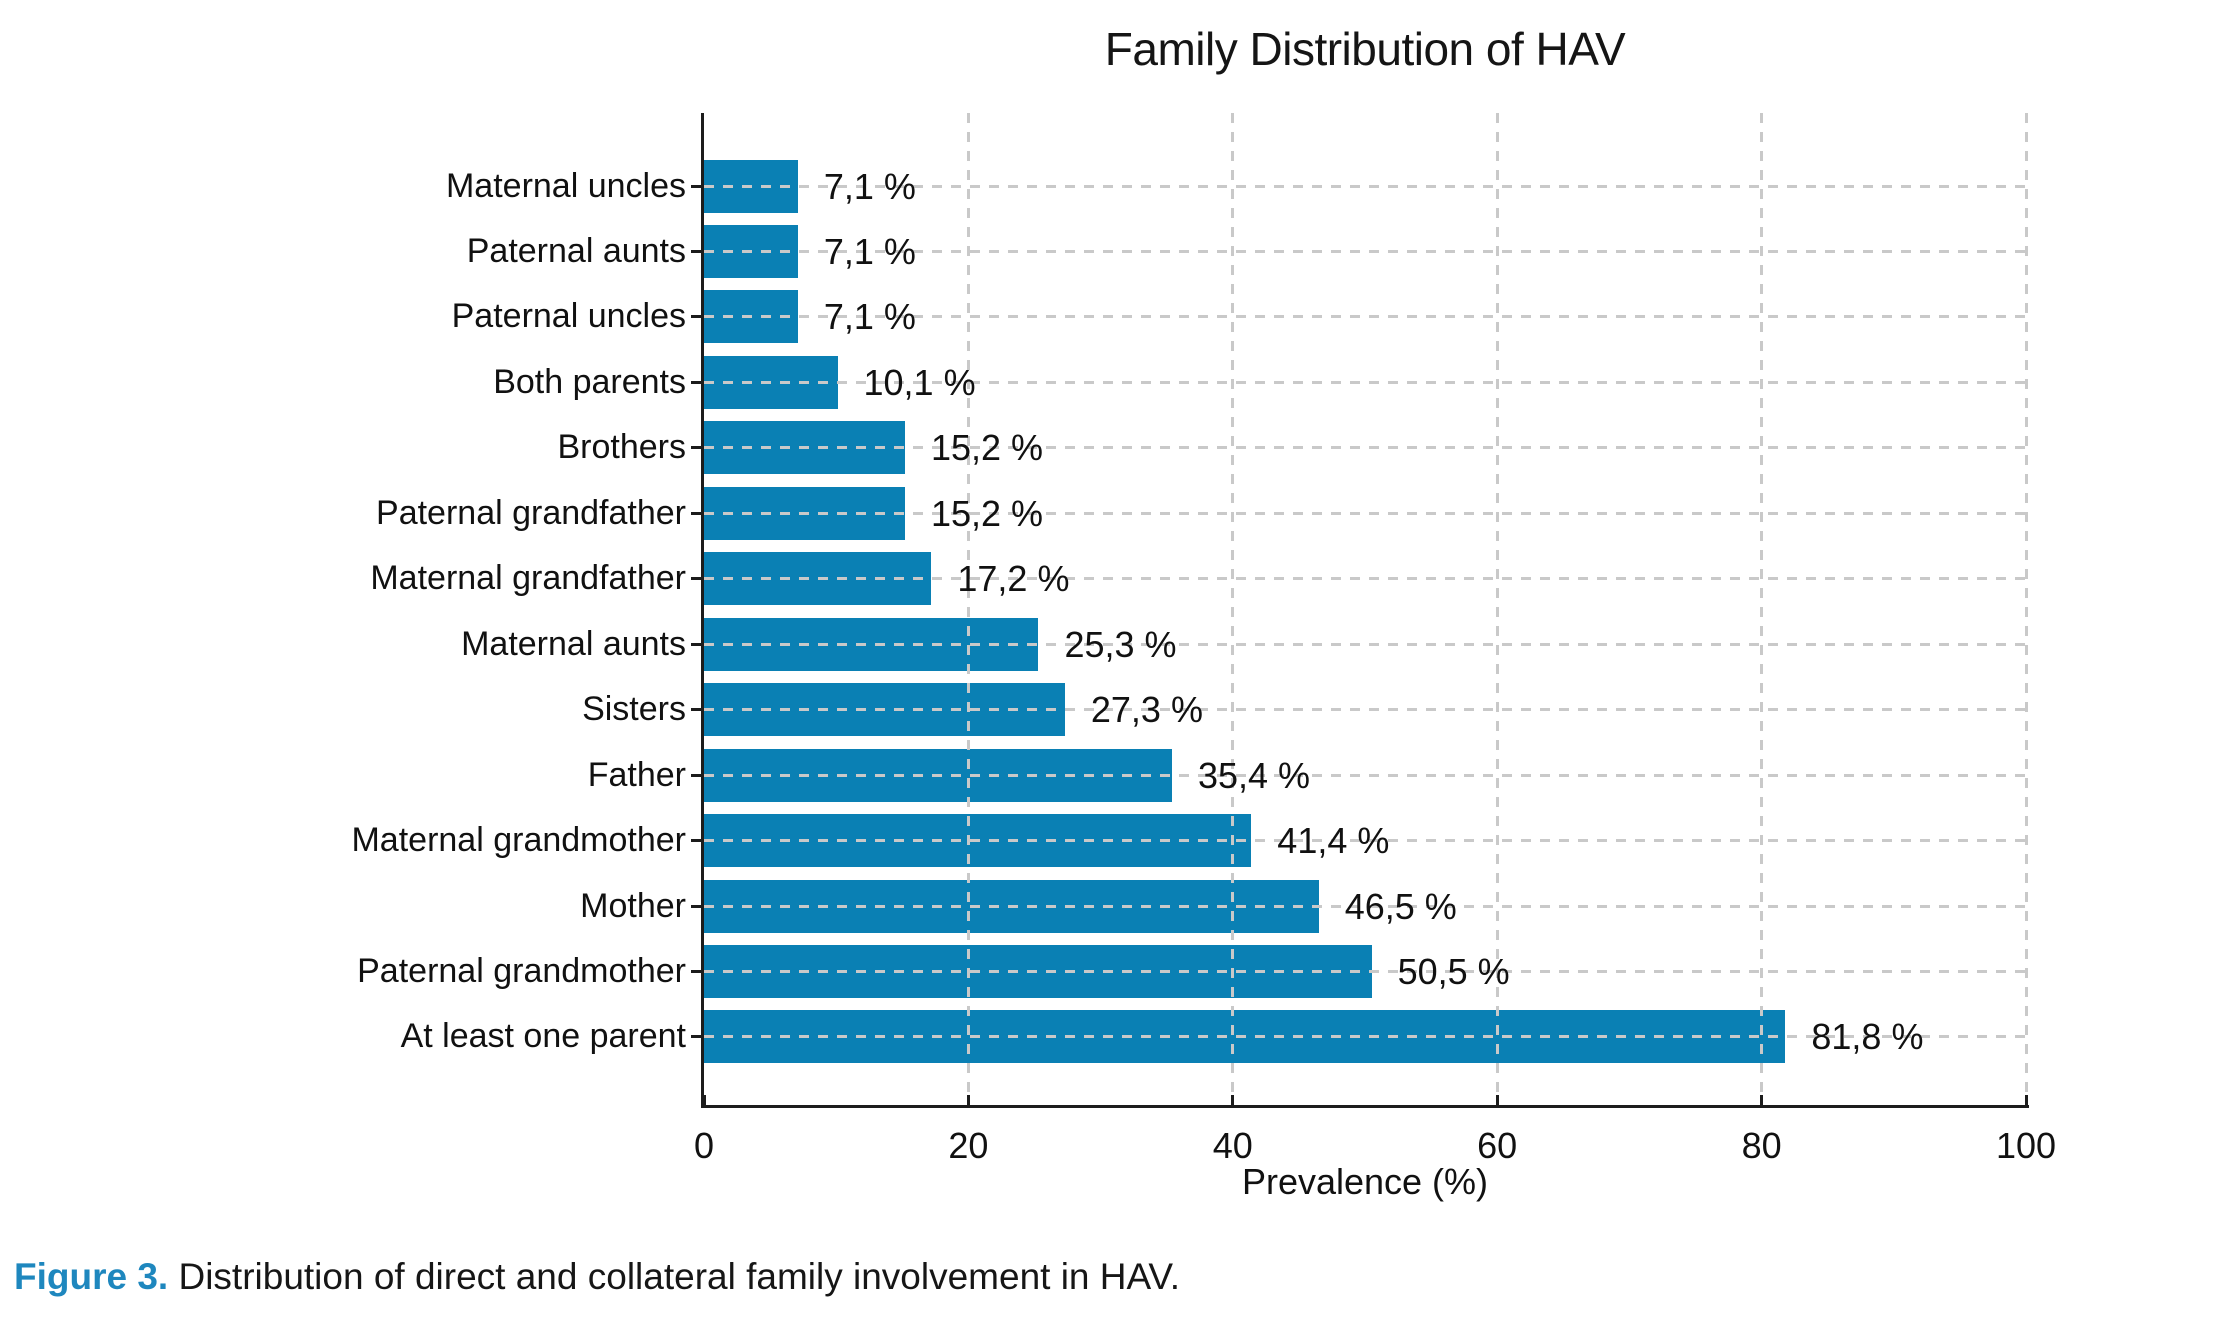 This screenshot has width=2234, height=1332. I want to click on value-label: 25,3 %, so click(1120, 644).